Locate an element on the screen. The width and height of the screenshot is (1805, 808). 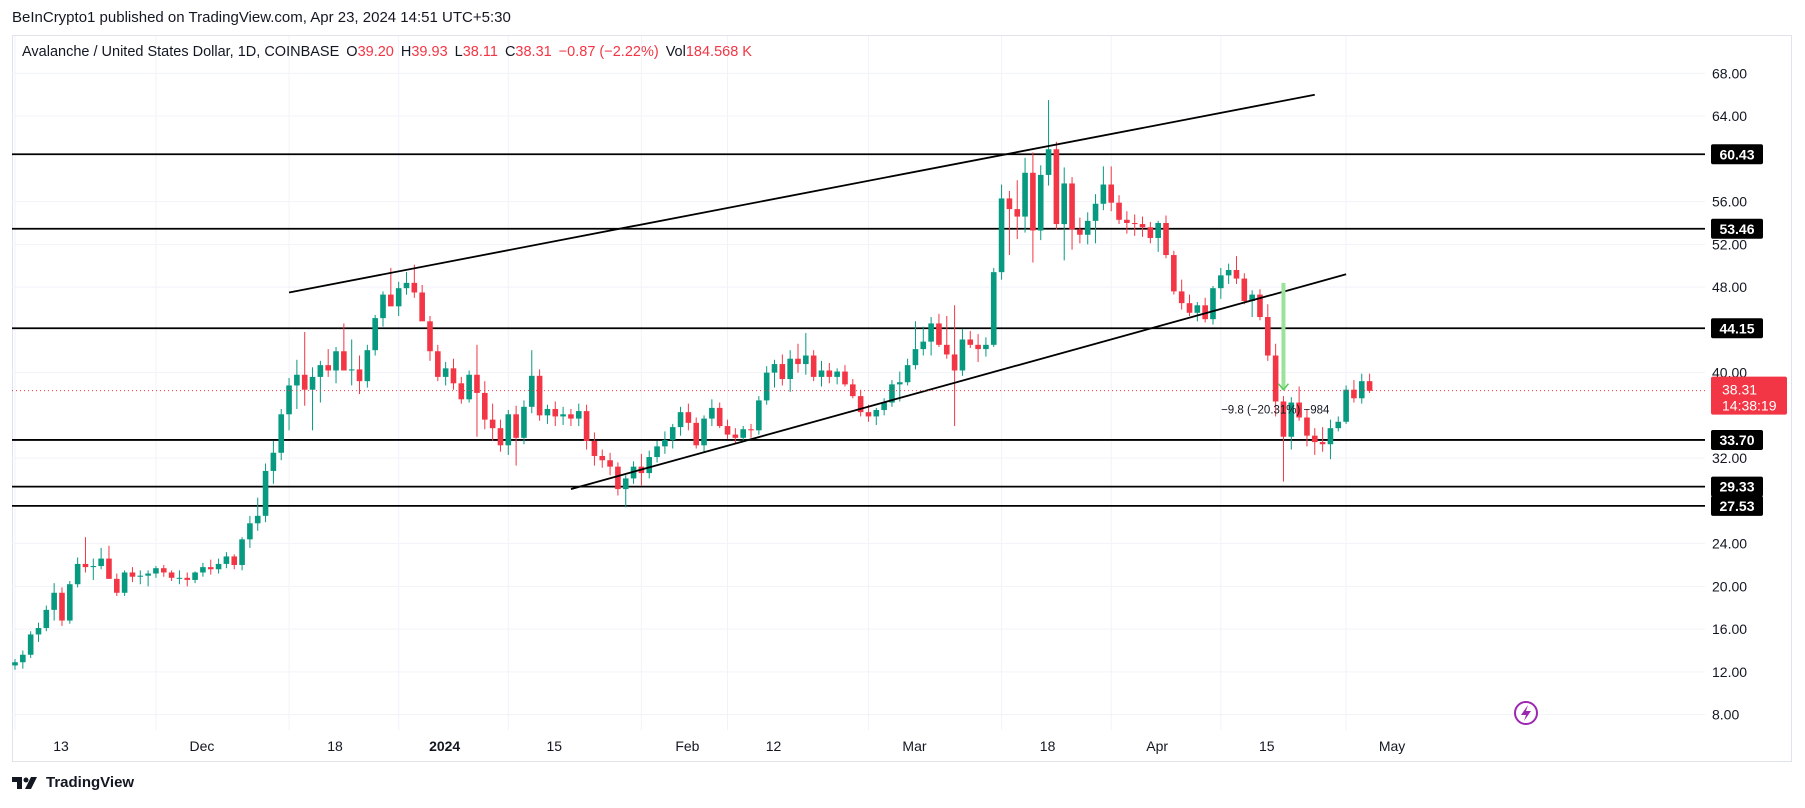
lower-channel-line is located at coordinates (958, 381).